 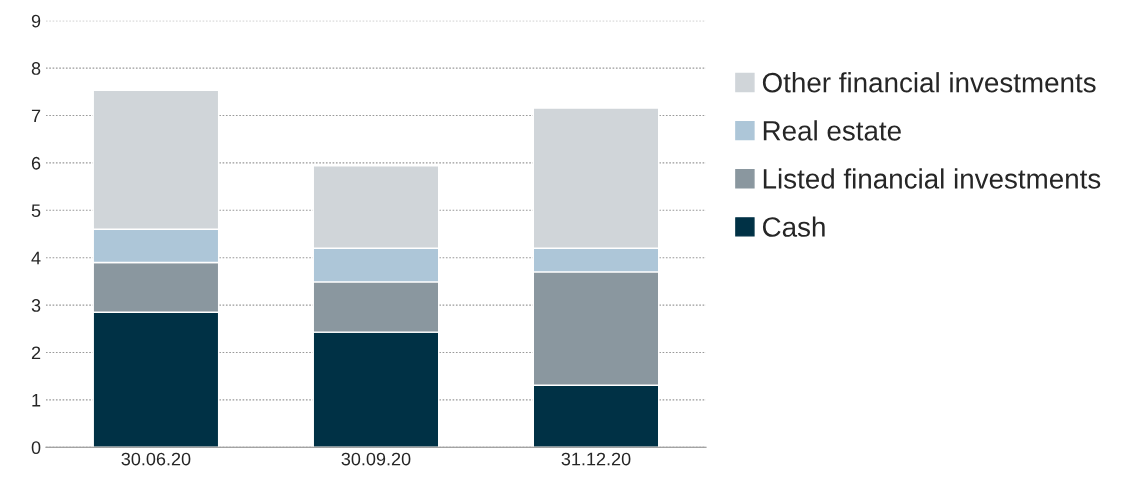 I want to click on x-tick-label: 30.09.20, so click(x=376, y=459).